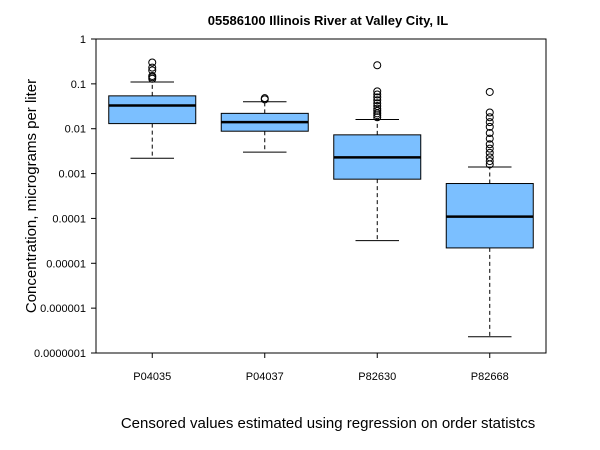 This screenshot has width=600, height=450. I want to click on x-tick-label: P04035, so click(152, 377).